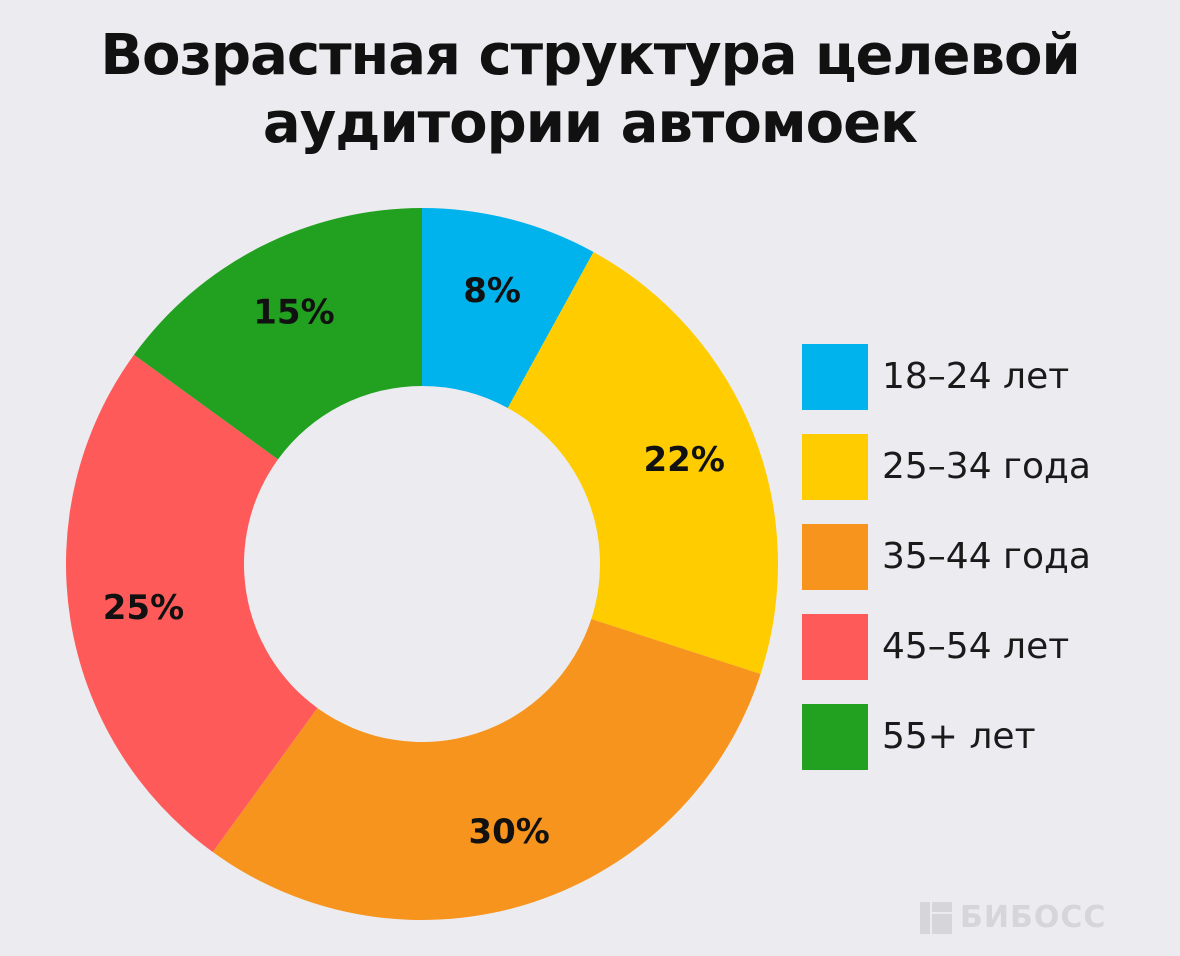 The height and width of the screenshot is (956, 1180). What do you see at coordinates (986, 466) in the screenshot?
I see `legend-label-2: 25–34 года` at bounding box center [986, 466].